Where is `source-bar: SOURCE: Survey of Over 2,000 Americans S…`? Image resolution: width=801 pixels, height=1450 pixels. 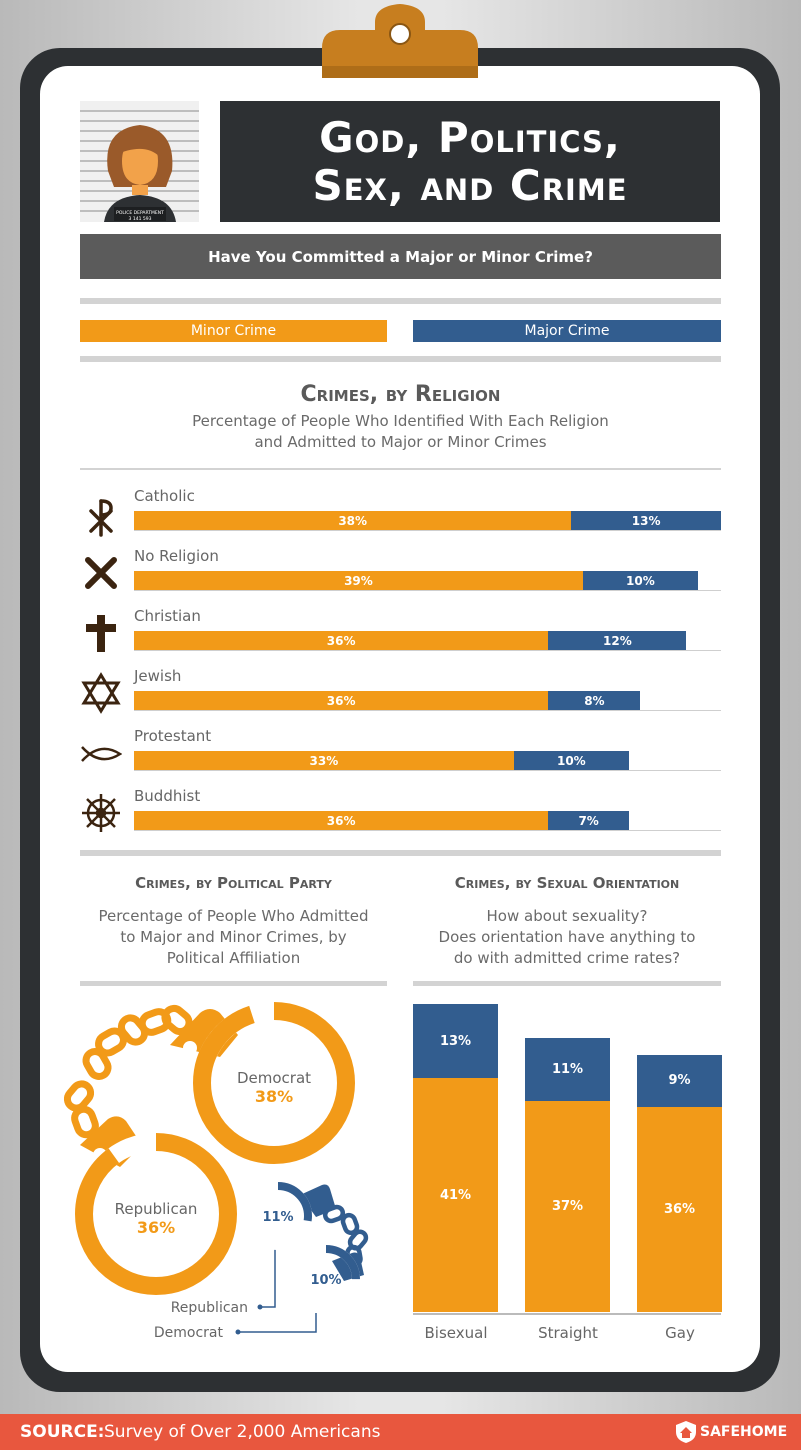
source-bar: SOURCE: Survey of Over 2,000 Americans S… is located at coordinates (400, 1432).